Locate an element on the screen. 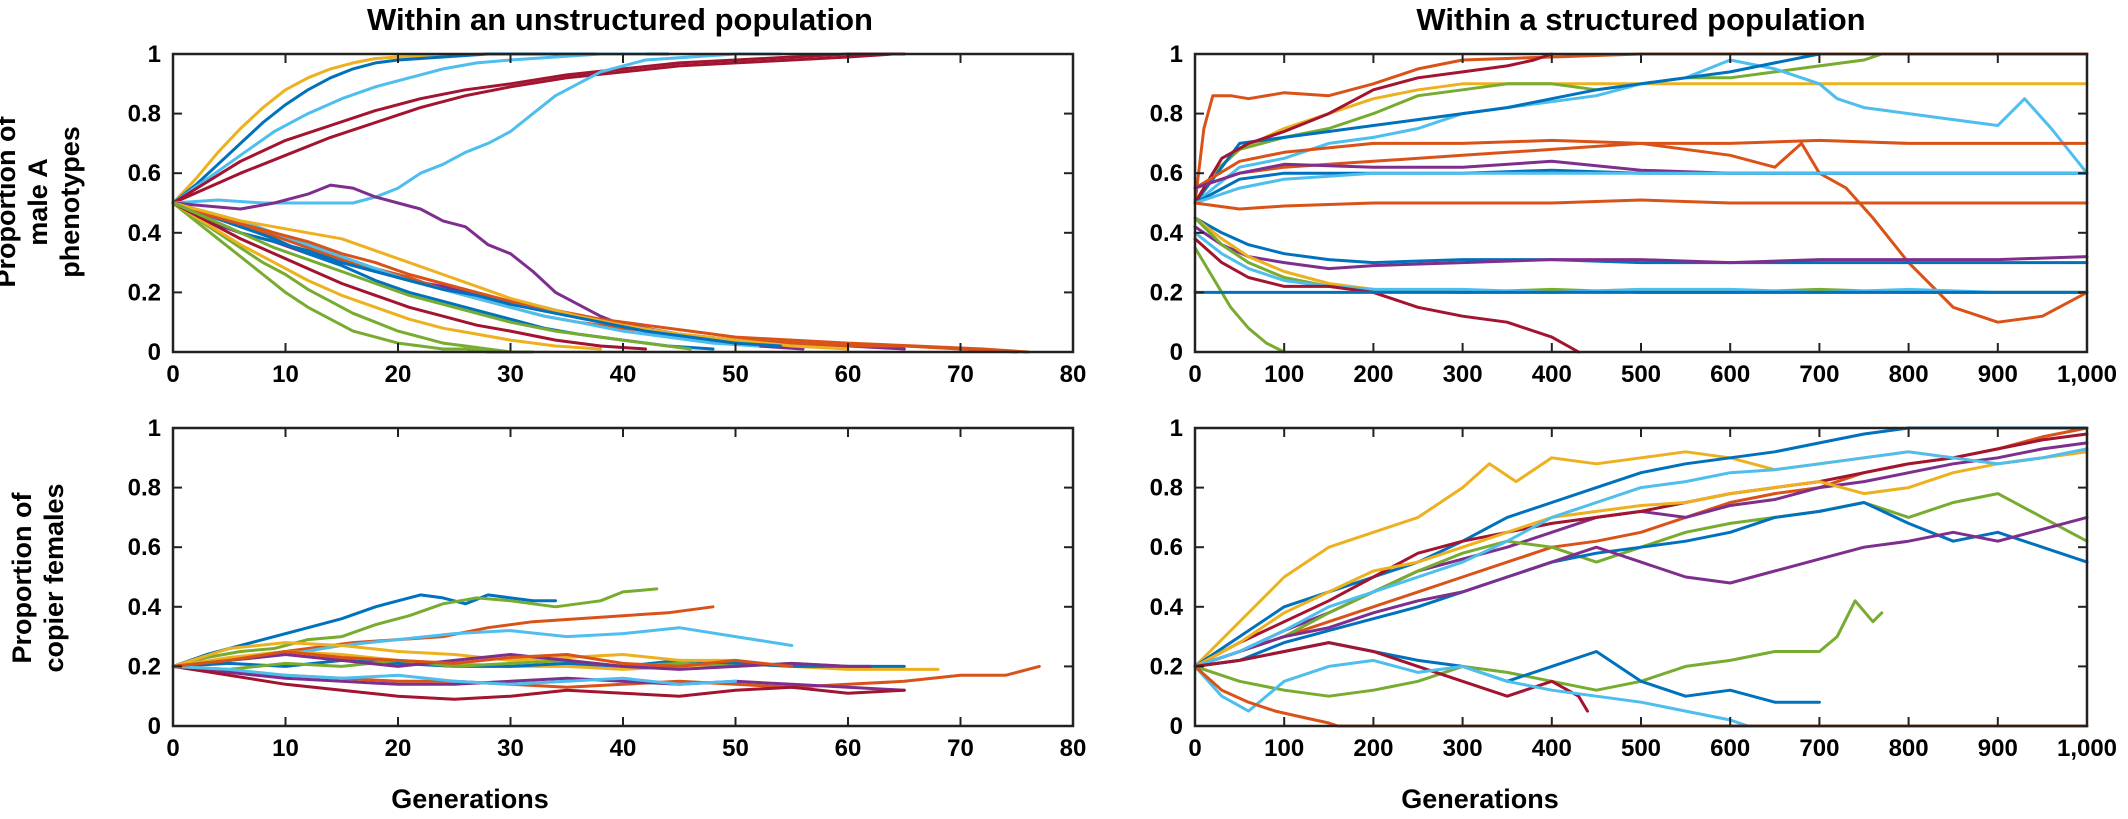 This screenshot has width=2128, height=819. x-tick-label: 700 is located at coordinates (1819, 374).